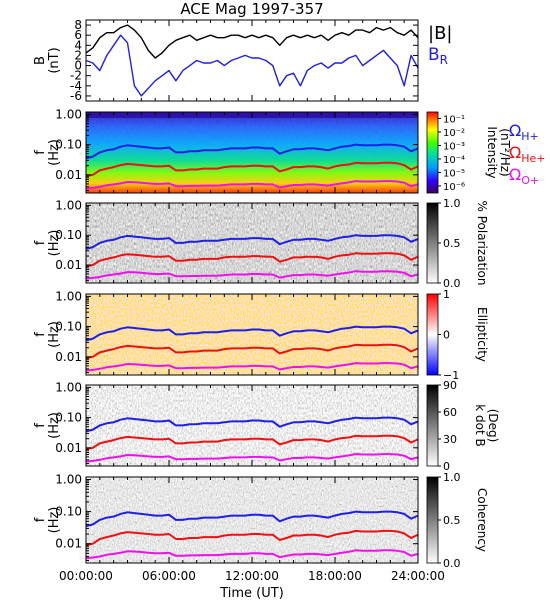  Describe the element at coordinates (450, 385) in the screenshot. I see `colorbar-tick-label-kdotb: 90` at that location.